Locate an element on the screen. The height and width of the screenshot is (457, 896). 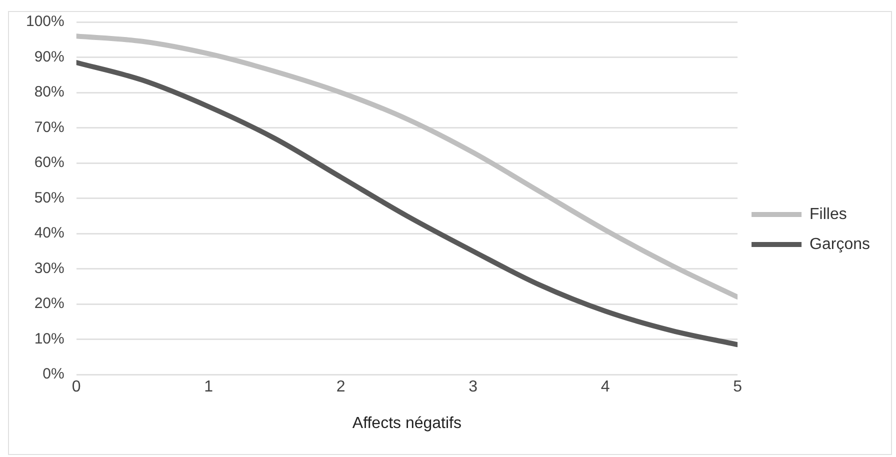
y-tick-label: 0% is located at coordinates (53, 374).